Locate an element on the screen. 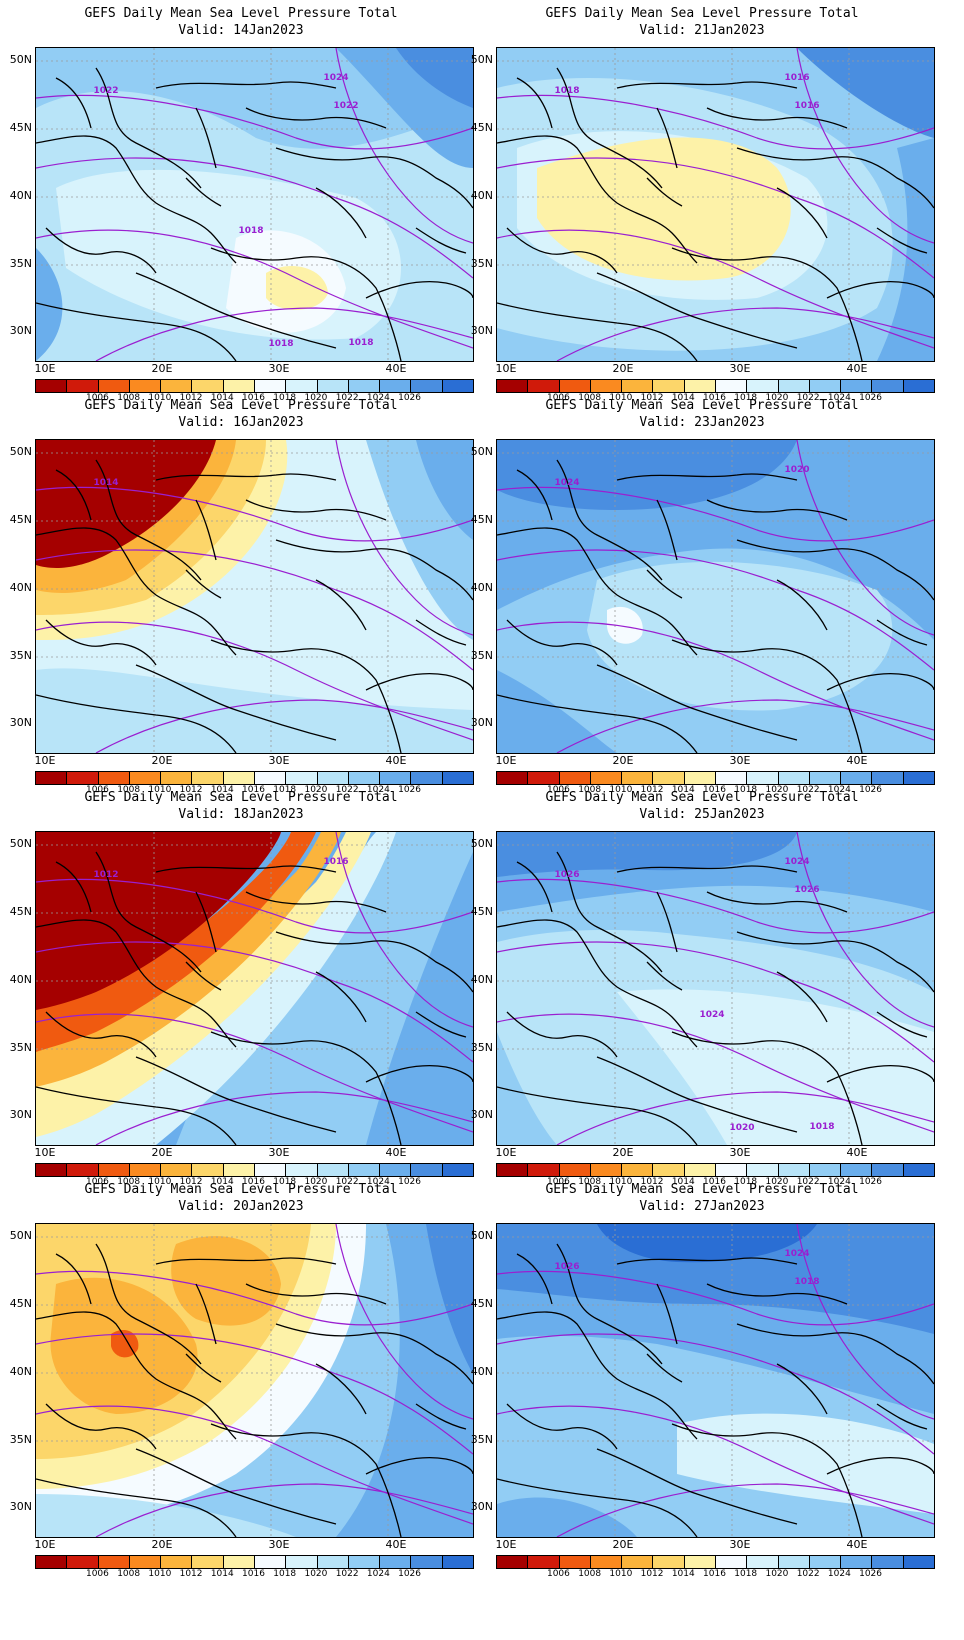 The height and width of the screenshot is (1640, 964). colorbar-tick-label: 1020 is located at coordinates (316, 398).